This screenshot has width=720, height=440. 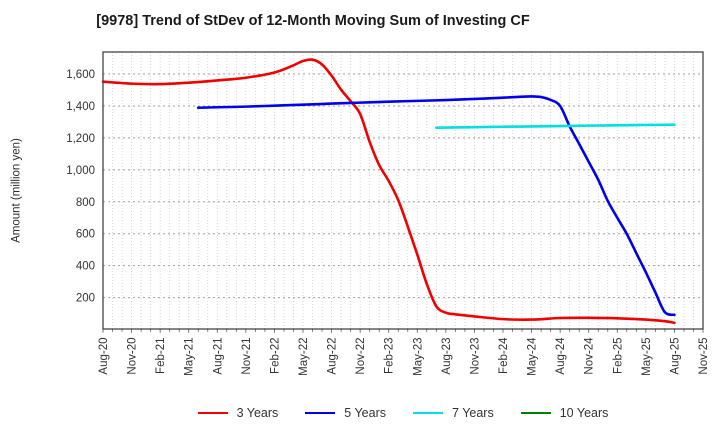 I want to click on x-tick-label: Aug-20, so click(x=104, y=356).